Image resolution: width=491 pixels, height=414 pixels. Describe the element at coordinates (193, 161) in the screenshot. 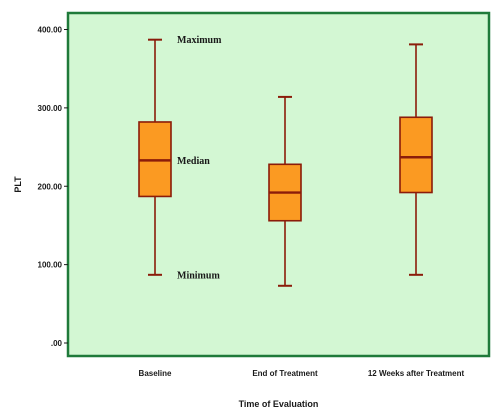

I see `annotation-median: Median` at that location.